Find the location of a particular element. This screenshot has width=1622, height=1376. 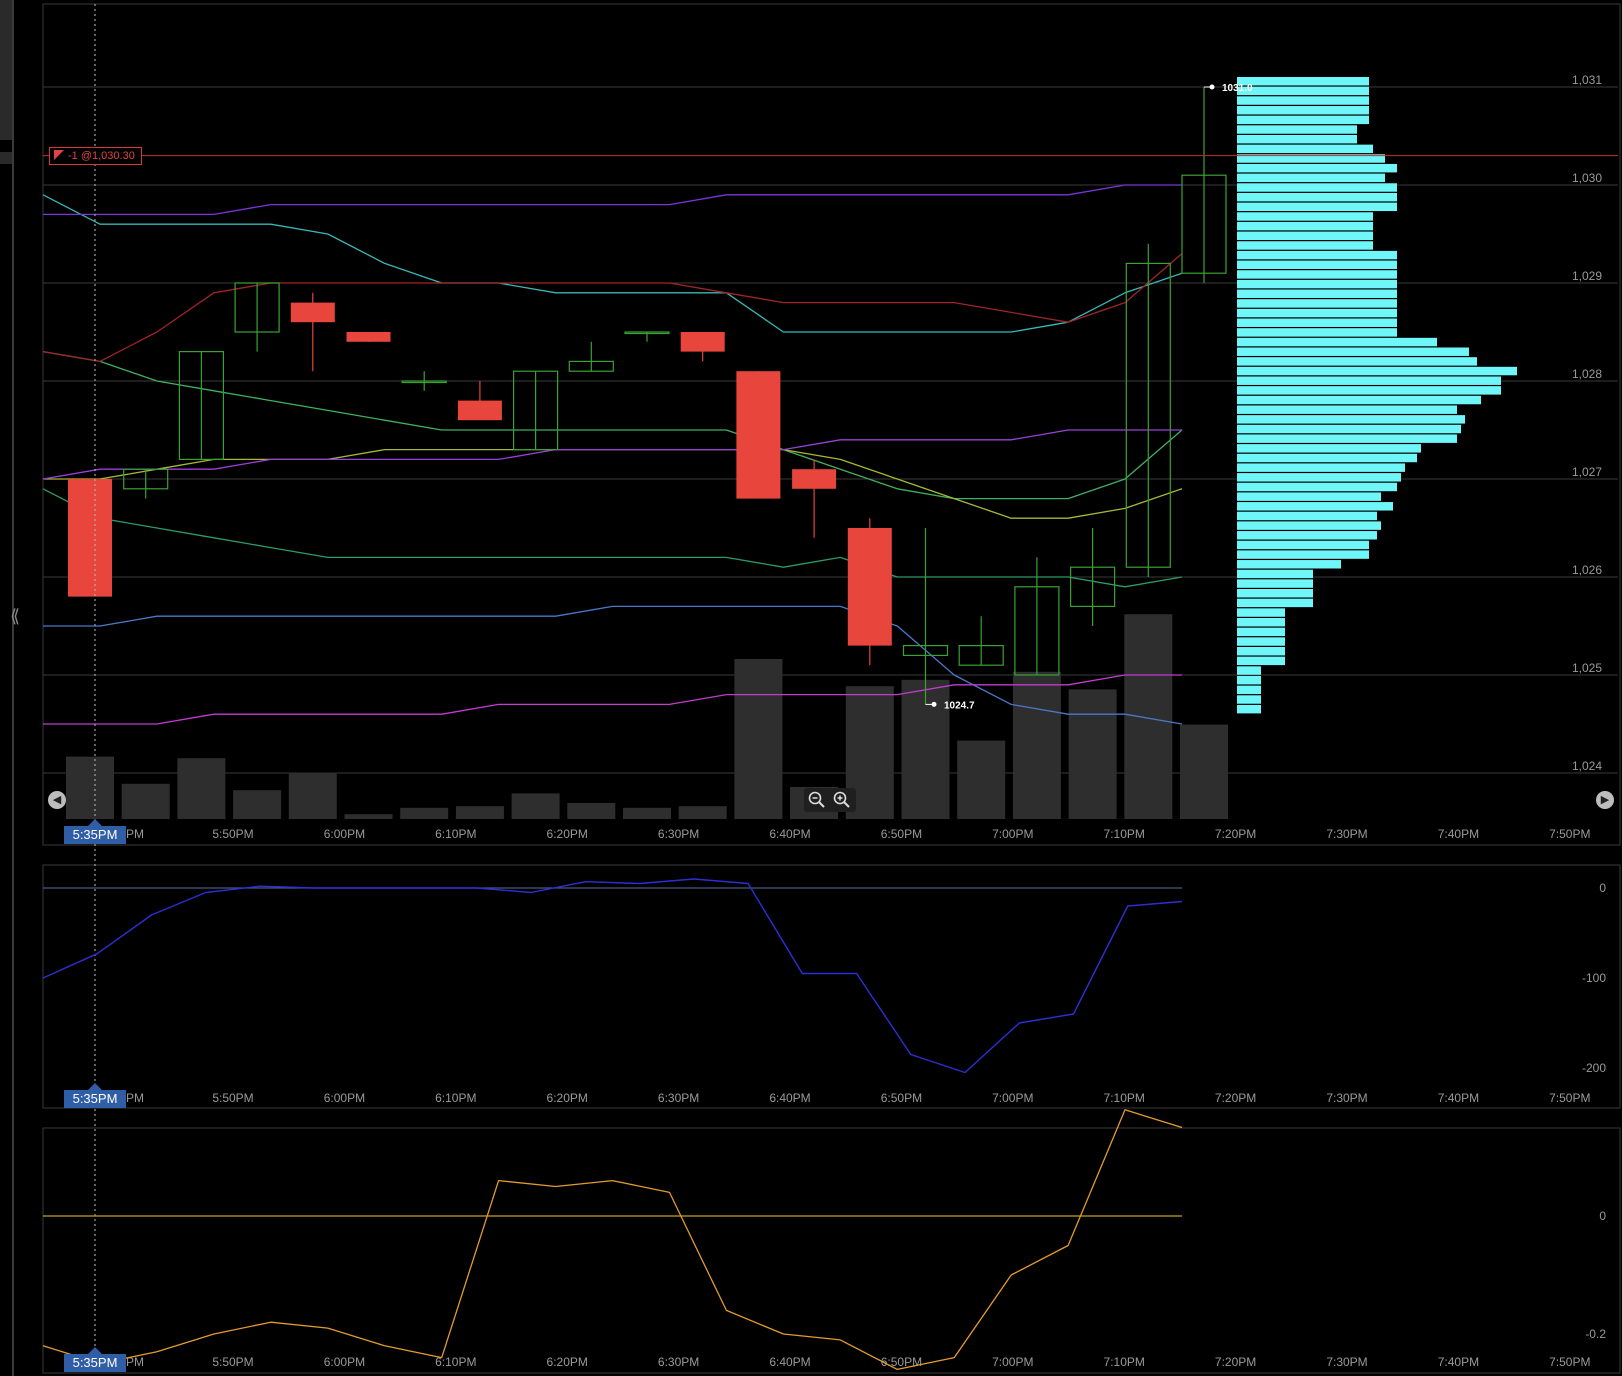

time-axis-label: 6:00PM is located at coordinates (344, 1362).